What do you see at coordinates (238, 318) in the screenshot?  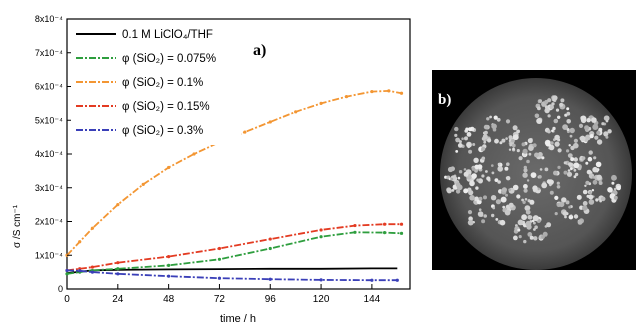 I see `x-axis-label: time / h` at bounding box center [238, 318].